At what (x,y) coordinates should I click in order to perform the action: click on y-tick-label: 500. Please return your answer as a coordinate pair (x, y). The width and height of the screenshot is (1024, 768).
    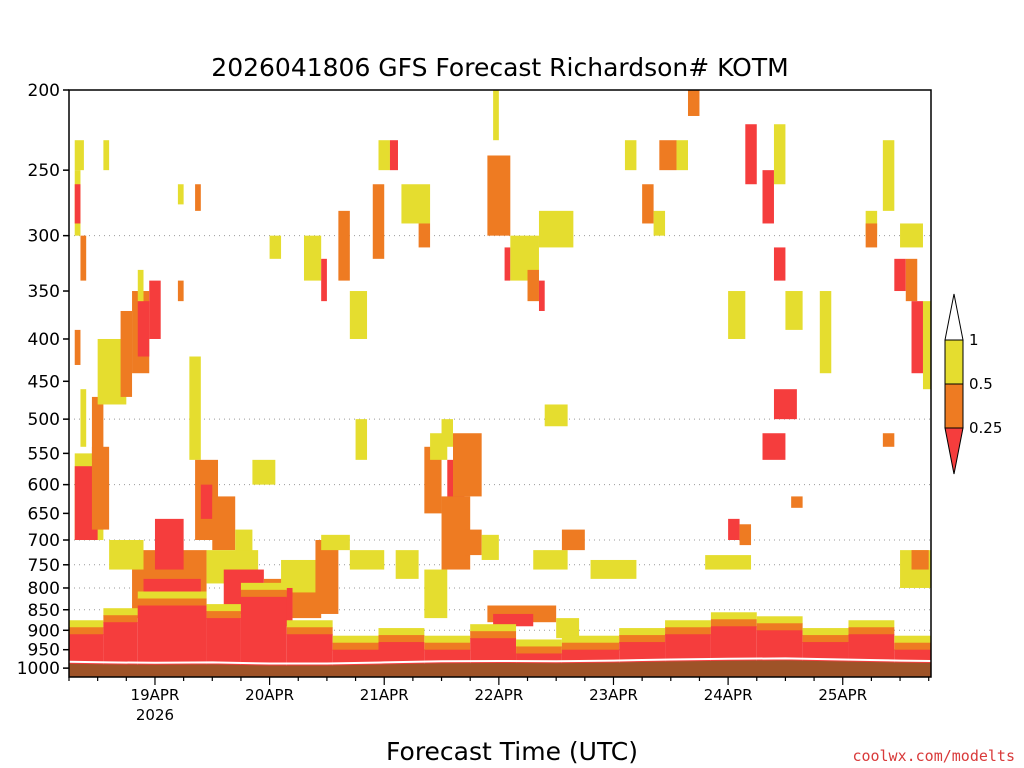
    Looking at the image, I should click on (44, 420).